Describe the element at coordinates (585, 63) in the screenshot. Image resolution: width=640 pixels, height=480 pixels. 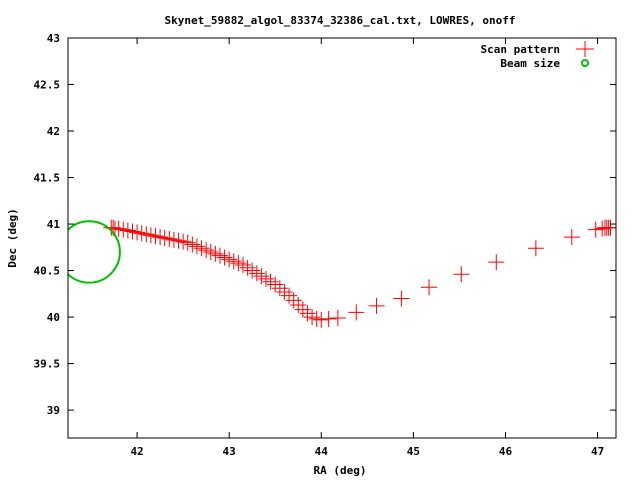
I see `legend-swatch-beam-size` at that location.